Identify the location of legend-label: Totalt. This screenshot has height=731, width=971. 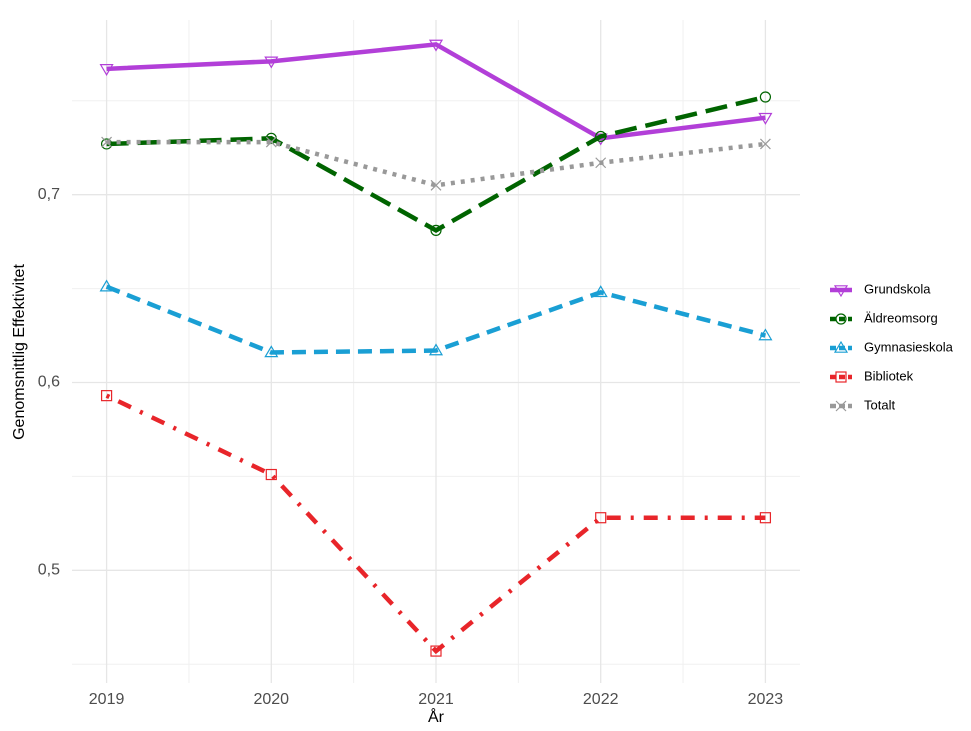
(879, 404).